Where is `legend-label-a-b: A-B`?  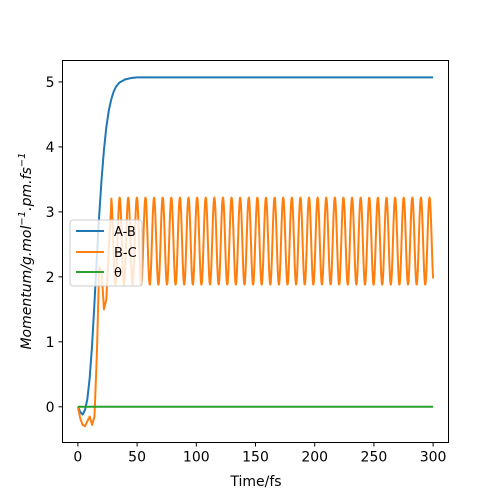 legend-label-a-b: A-B is located at coordinates (125, 232).